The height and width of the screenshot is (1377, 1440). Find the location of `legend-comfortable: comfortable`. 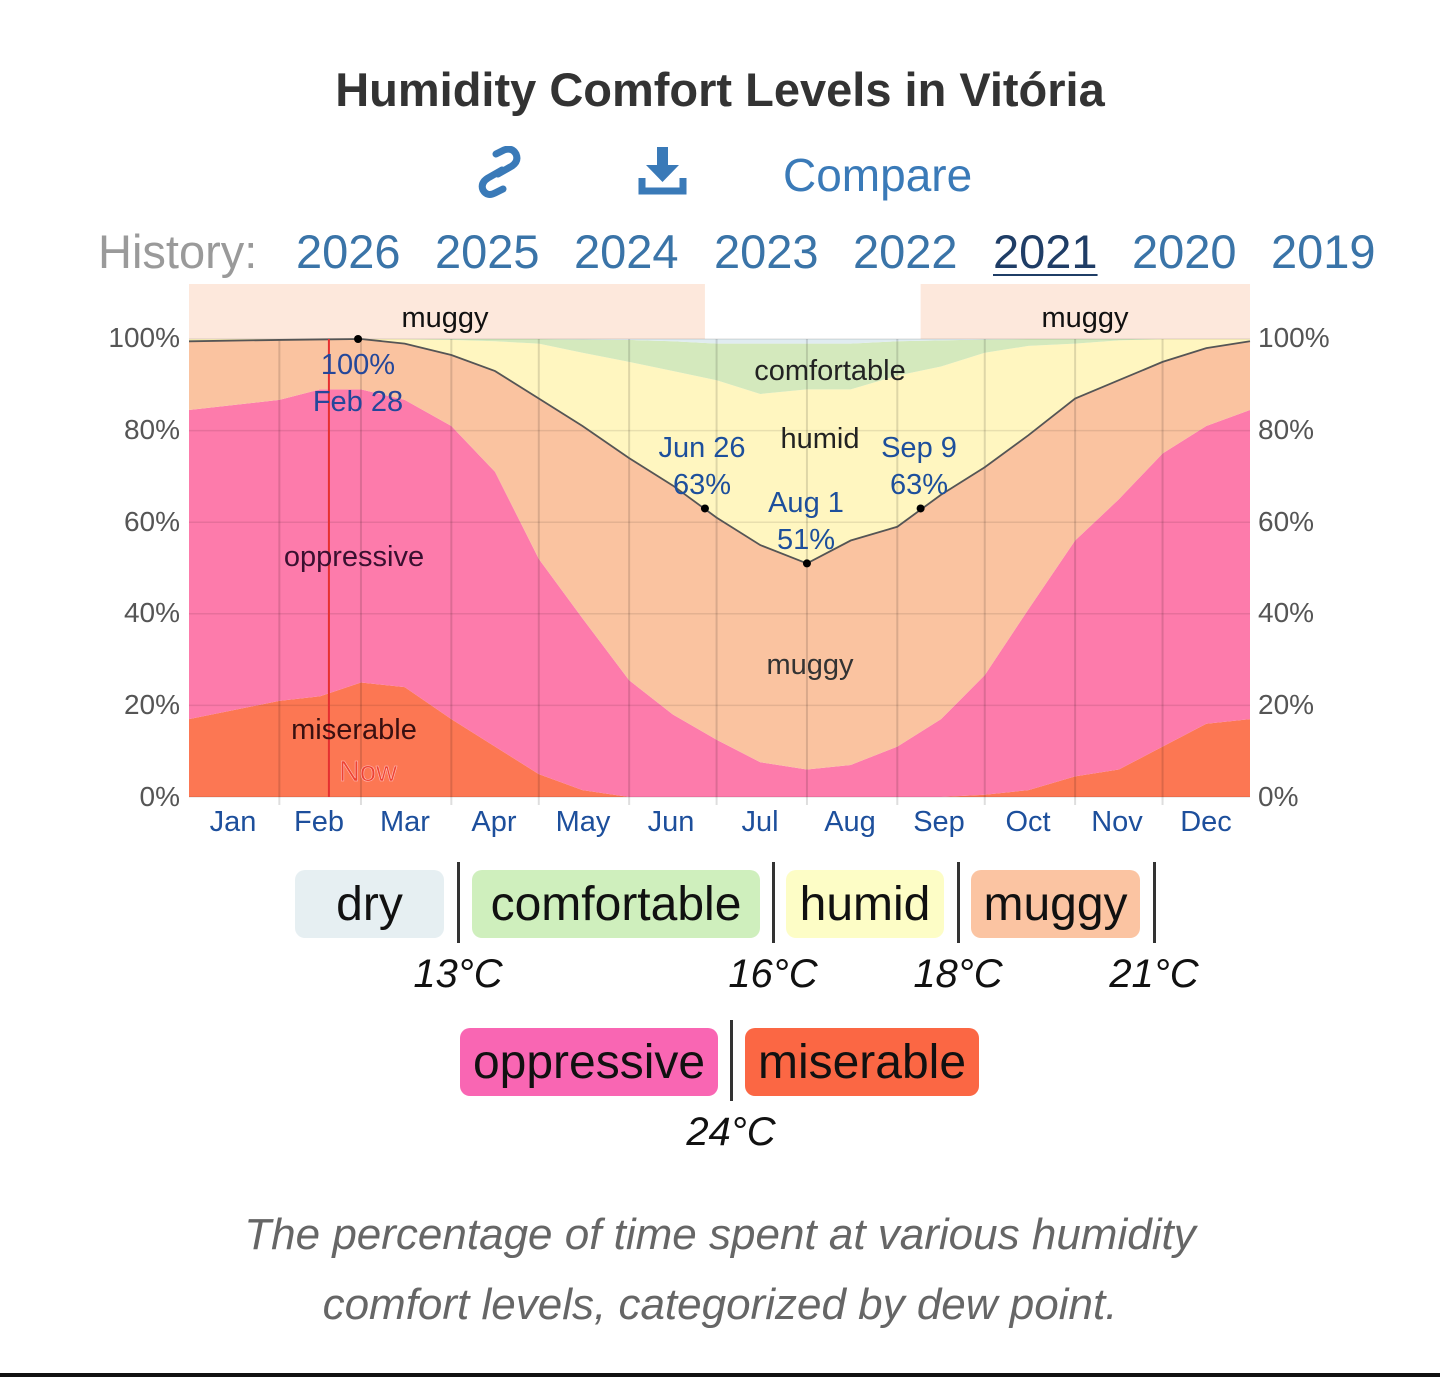

legend-comfortable: comfortable is located at coordinates (616, 904).